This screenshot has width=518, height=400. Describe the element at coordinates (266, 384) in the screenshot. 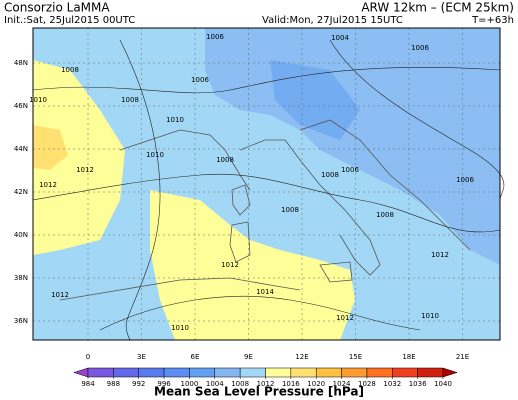

I see `colorbar-label: 1012` at that location.